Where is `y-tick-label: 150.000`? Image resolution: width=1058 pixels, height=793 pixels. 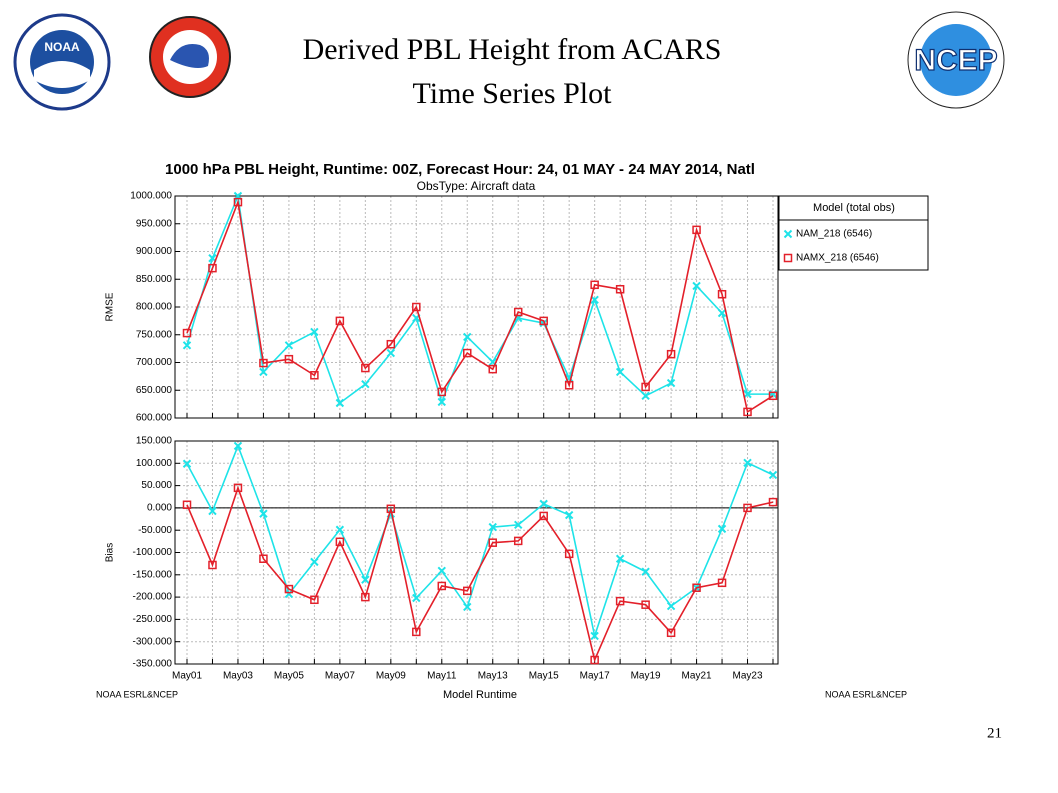 y-tick-label: 150.000 is located at coordinates (154, 441).